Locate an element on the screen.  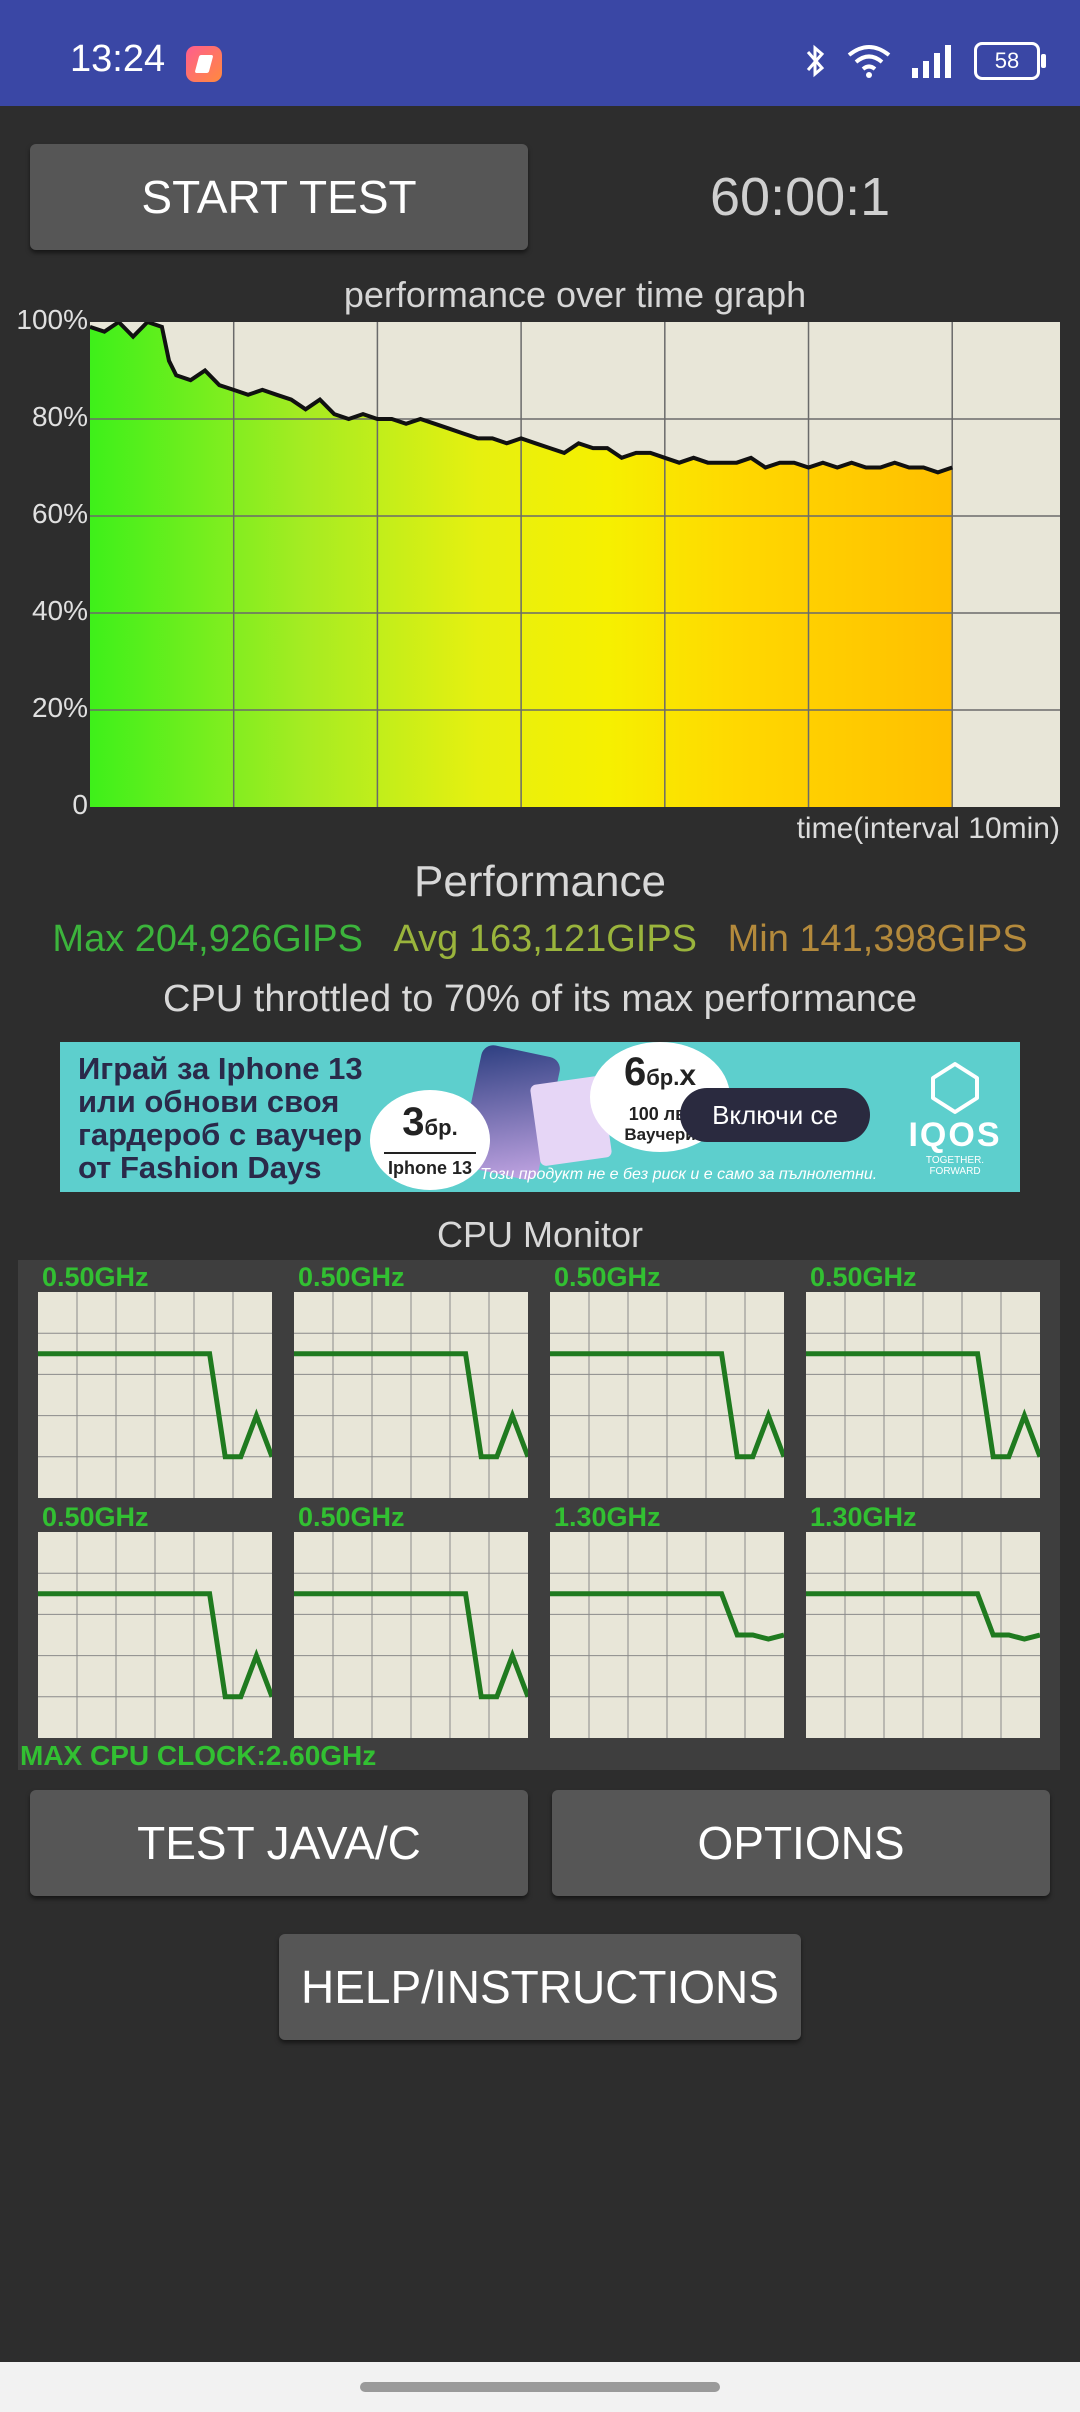
cpu-monitor-title: CPU Monitor is located at coordinates (540, 1234).